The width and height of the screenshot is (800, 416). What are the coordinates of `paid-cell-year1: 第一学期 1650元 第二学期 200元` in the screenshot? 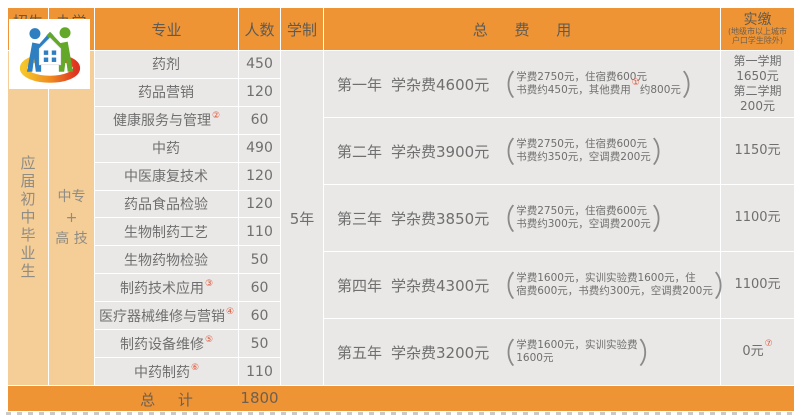 It's located at (757, 84).